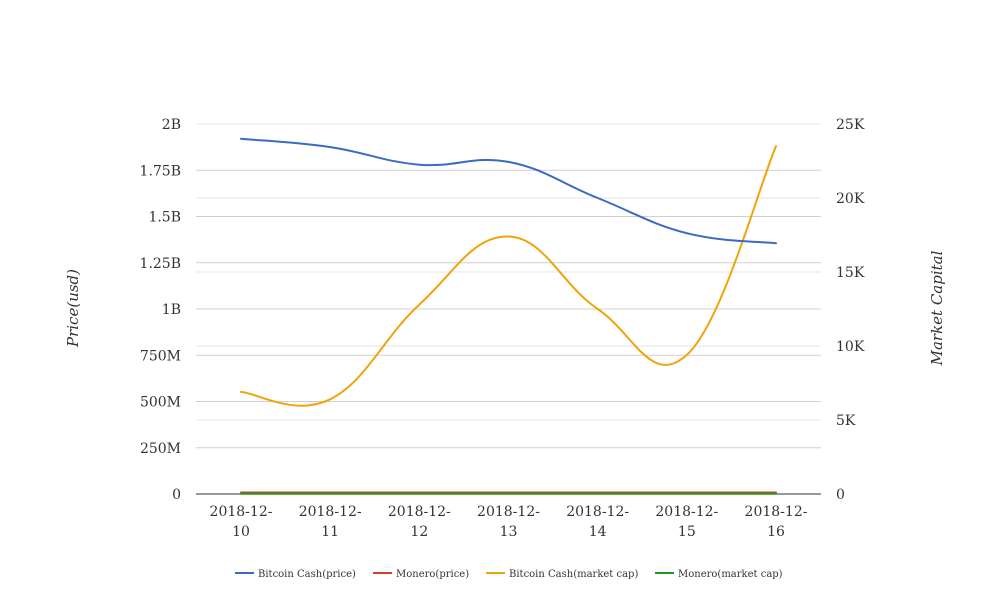  Describe the element at coordinates (850, 199) in the screenshot. I see `right-tick-label: 20K` at that location.